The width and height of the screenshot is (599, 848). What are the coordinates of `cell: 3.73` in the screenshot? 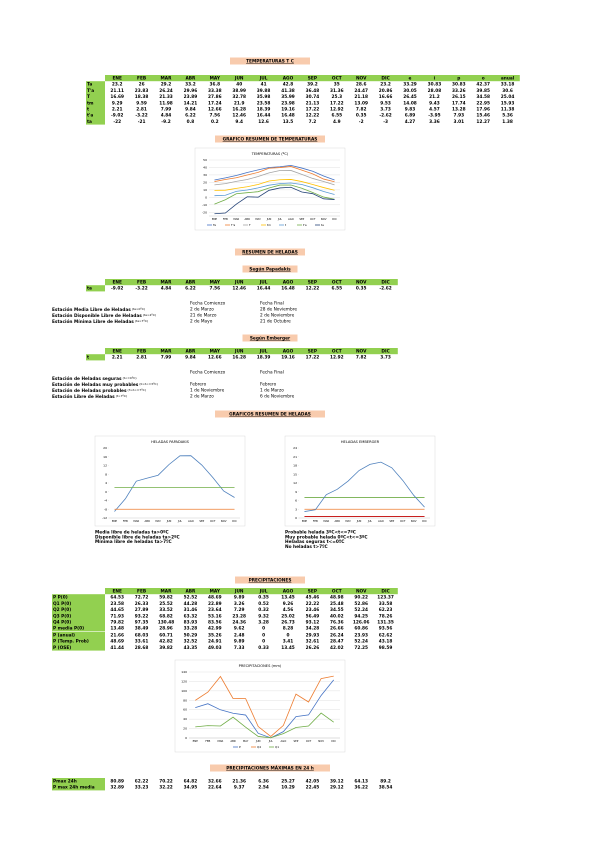 It's located at (385, 110).